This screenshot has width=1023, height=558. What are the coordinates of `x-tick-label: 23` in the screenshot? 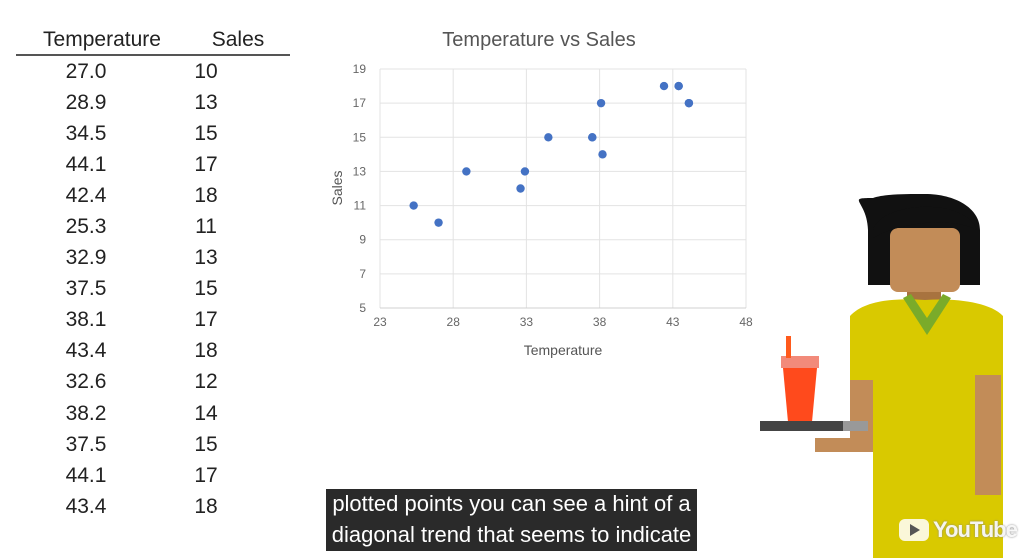 It's located at (380, 322).